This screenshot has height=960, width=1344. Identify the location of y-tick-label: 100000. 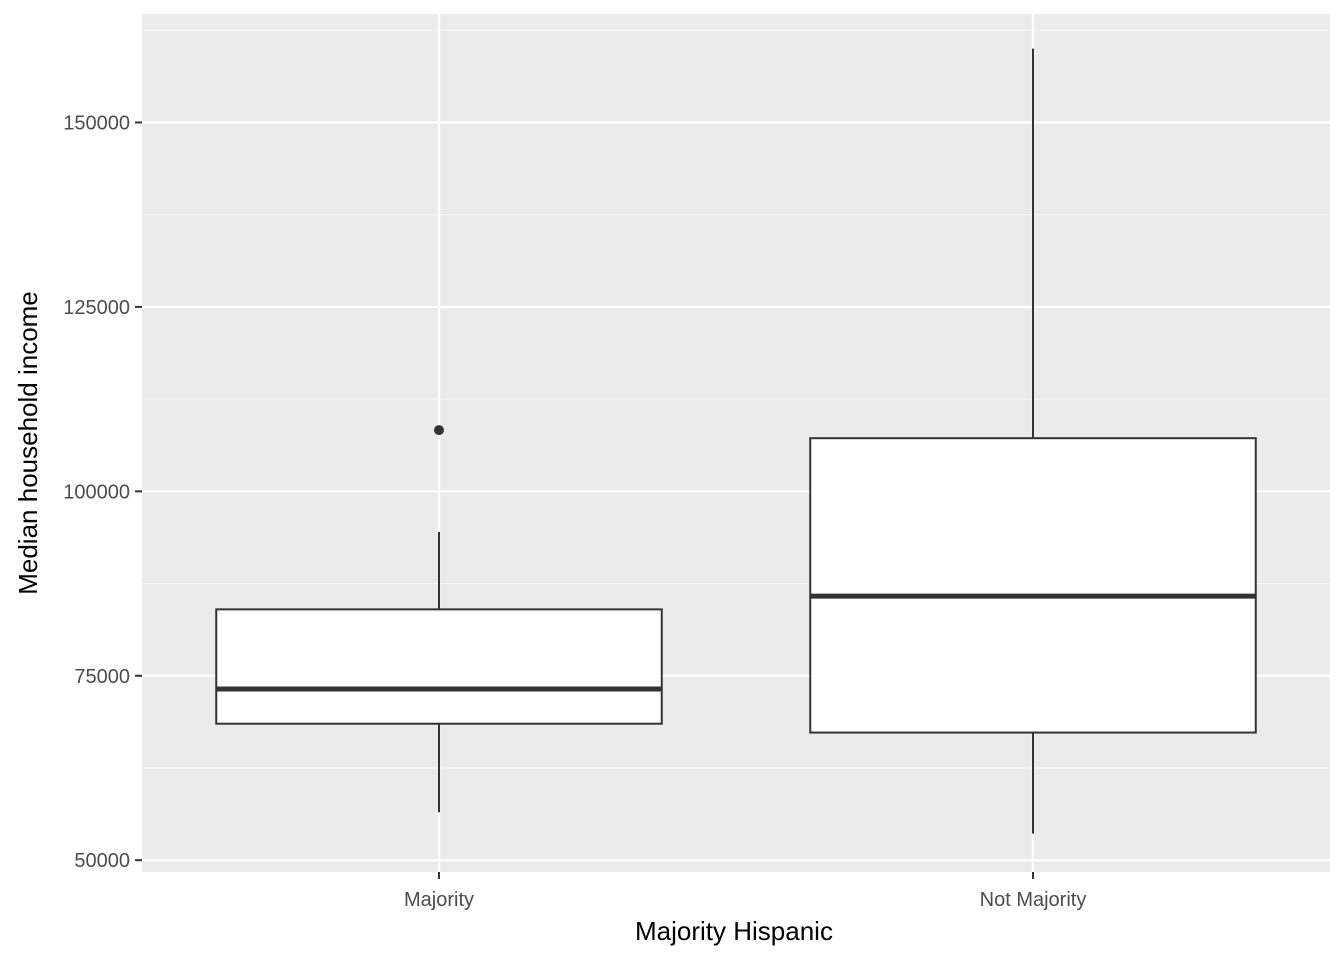
(96, 492).